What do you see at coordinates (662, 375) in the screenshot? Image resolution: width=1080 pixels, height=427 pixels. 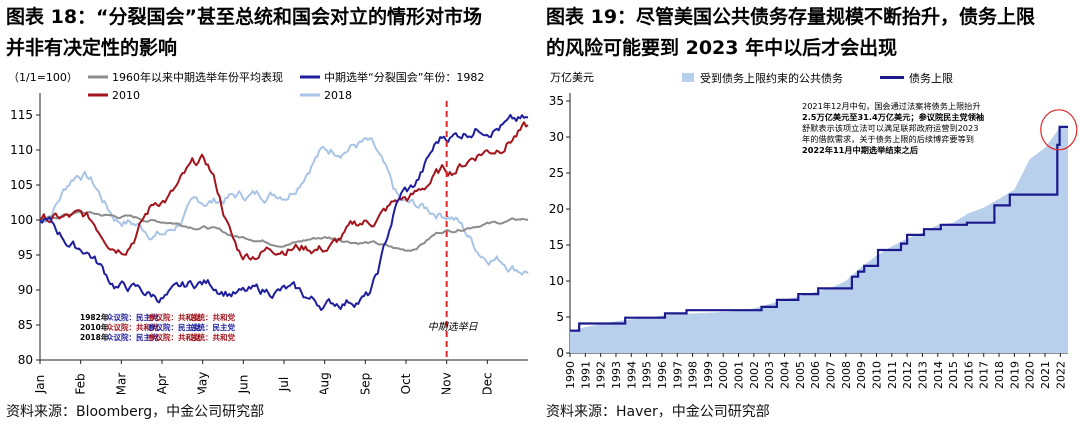 I see `x-tick-label: 1996` at bounding box center [662, 375].